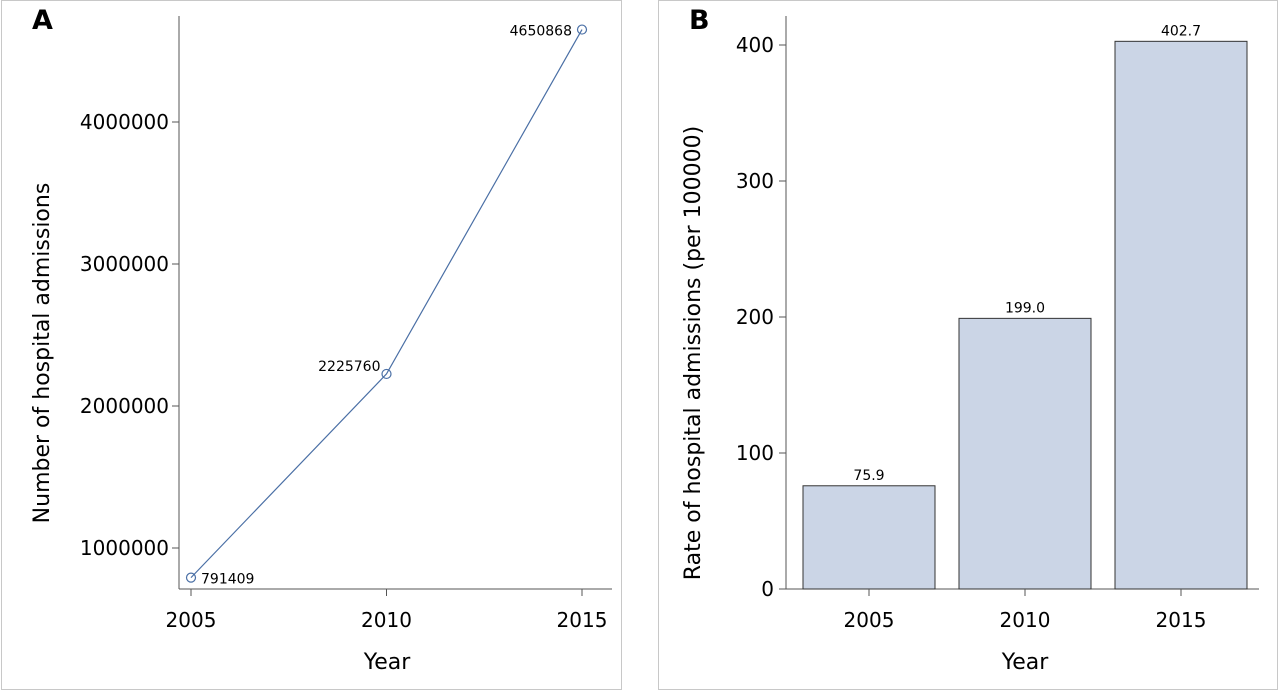 This screenshot has height=692, width=1280. What do you see at coordinates (755, 453) in the screenshot?
I see `y-tick-label-1: 100` at bounding box center [755, 453].